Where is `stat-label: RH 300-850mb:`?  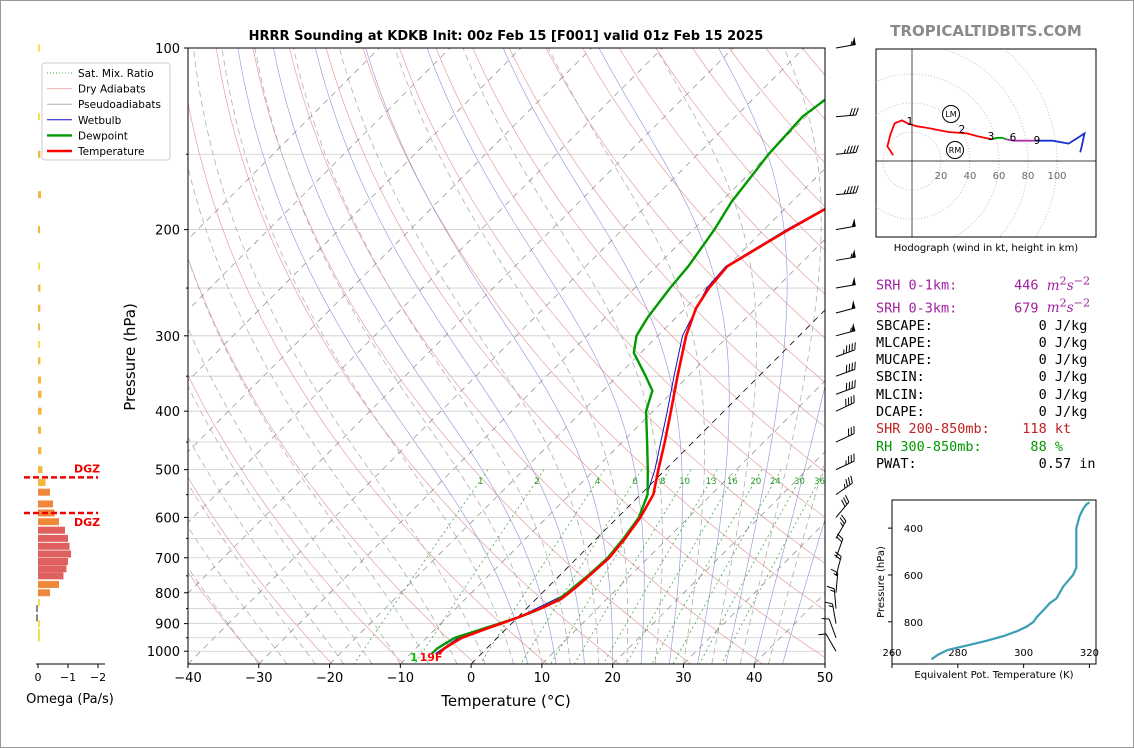
stat-label: RH 300-850mb: is located at coordinates (933, 446).